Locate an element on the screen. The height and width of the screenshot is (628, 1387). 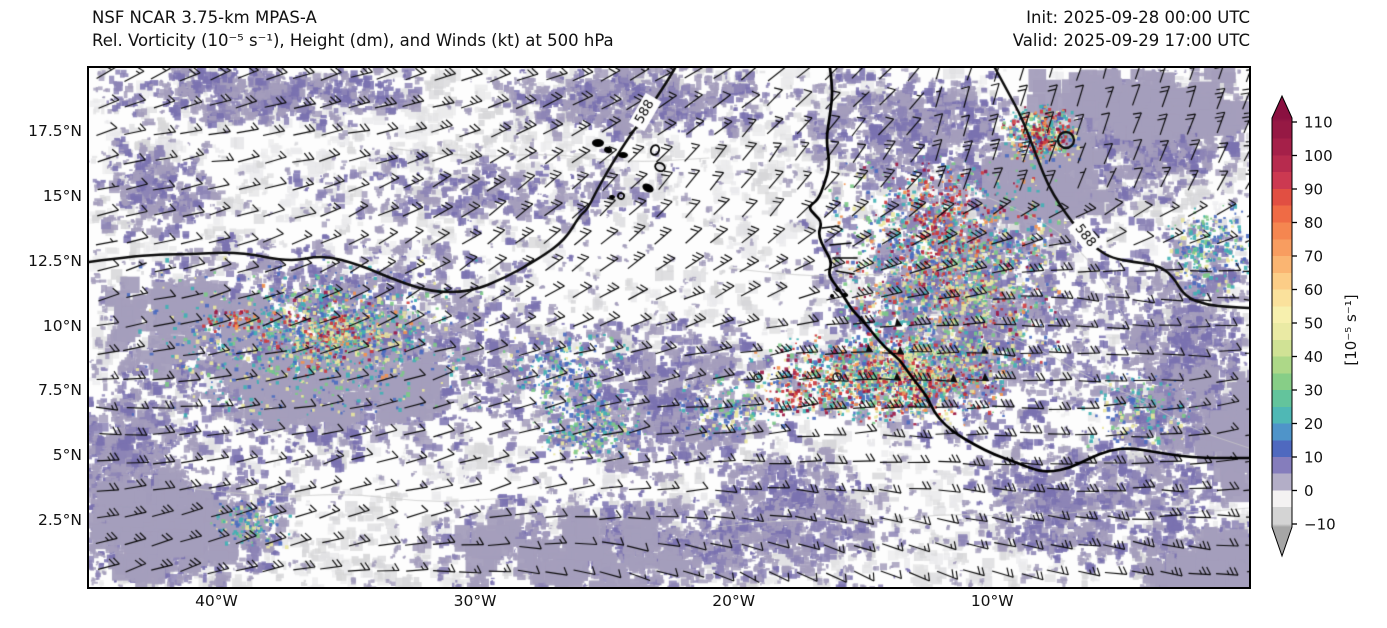
y-tick-label: 7.5°N is located at coordinates (60, 390).